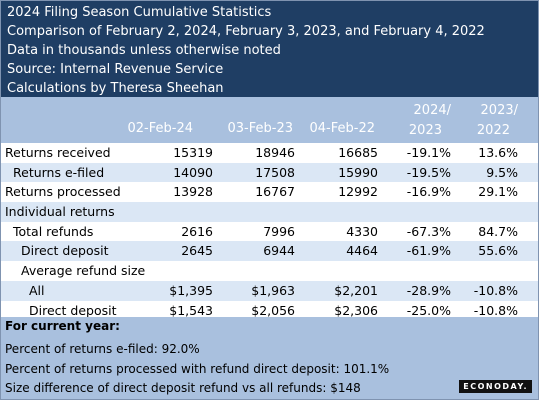 The height and width of the screenshot is (400, 539). What do you see at coordinates (493, 130) in the screenshot?
I see `col-header-pct2-bottom: 2022` at bounding box center [493, 130].